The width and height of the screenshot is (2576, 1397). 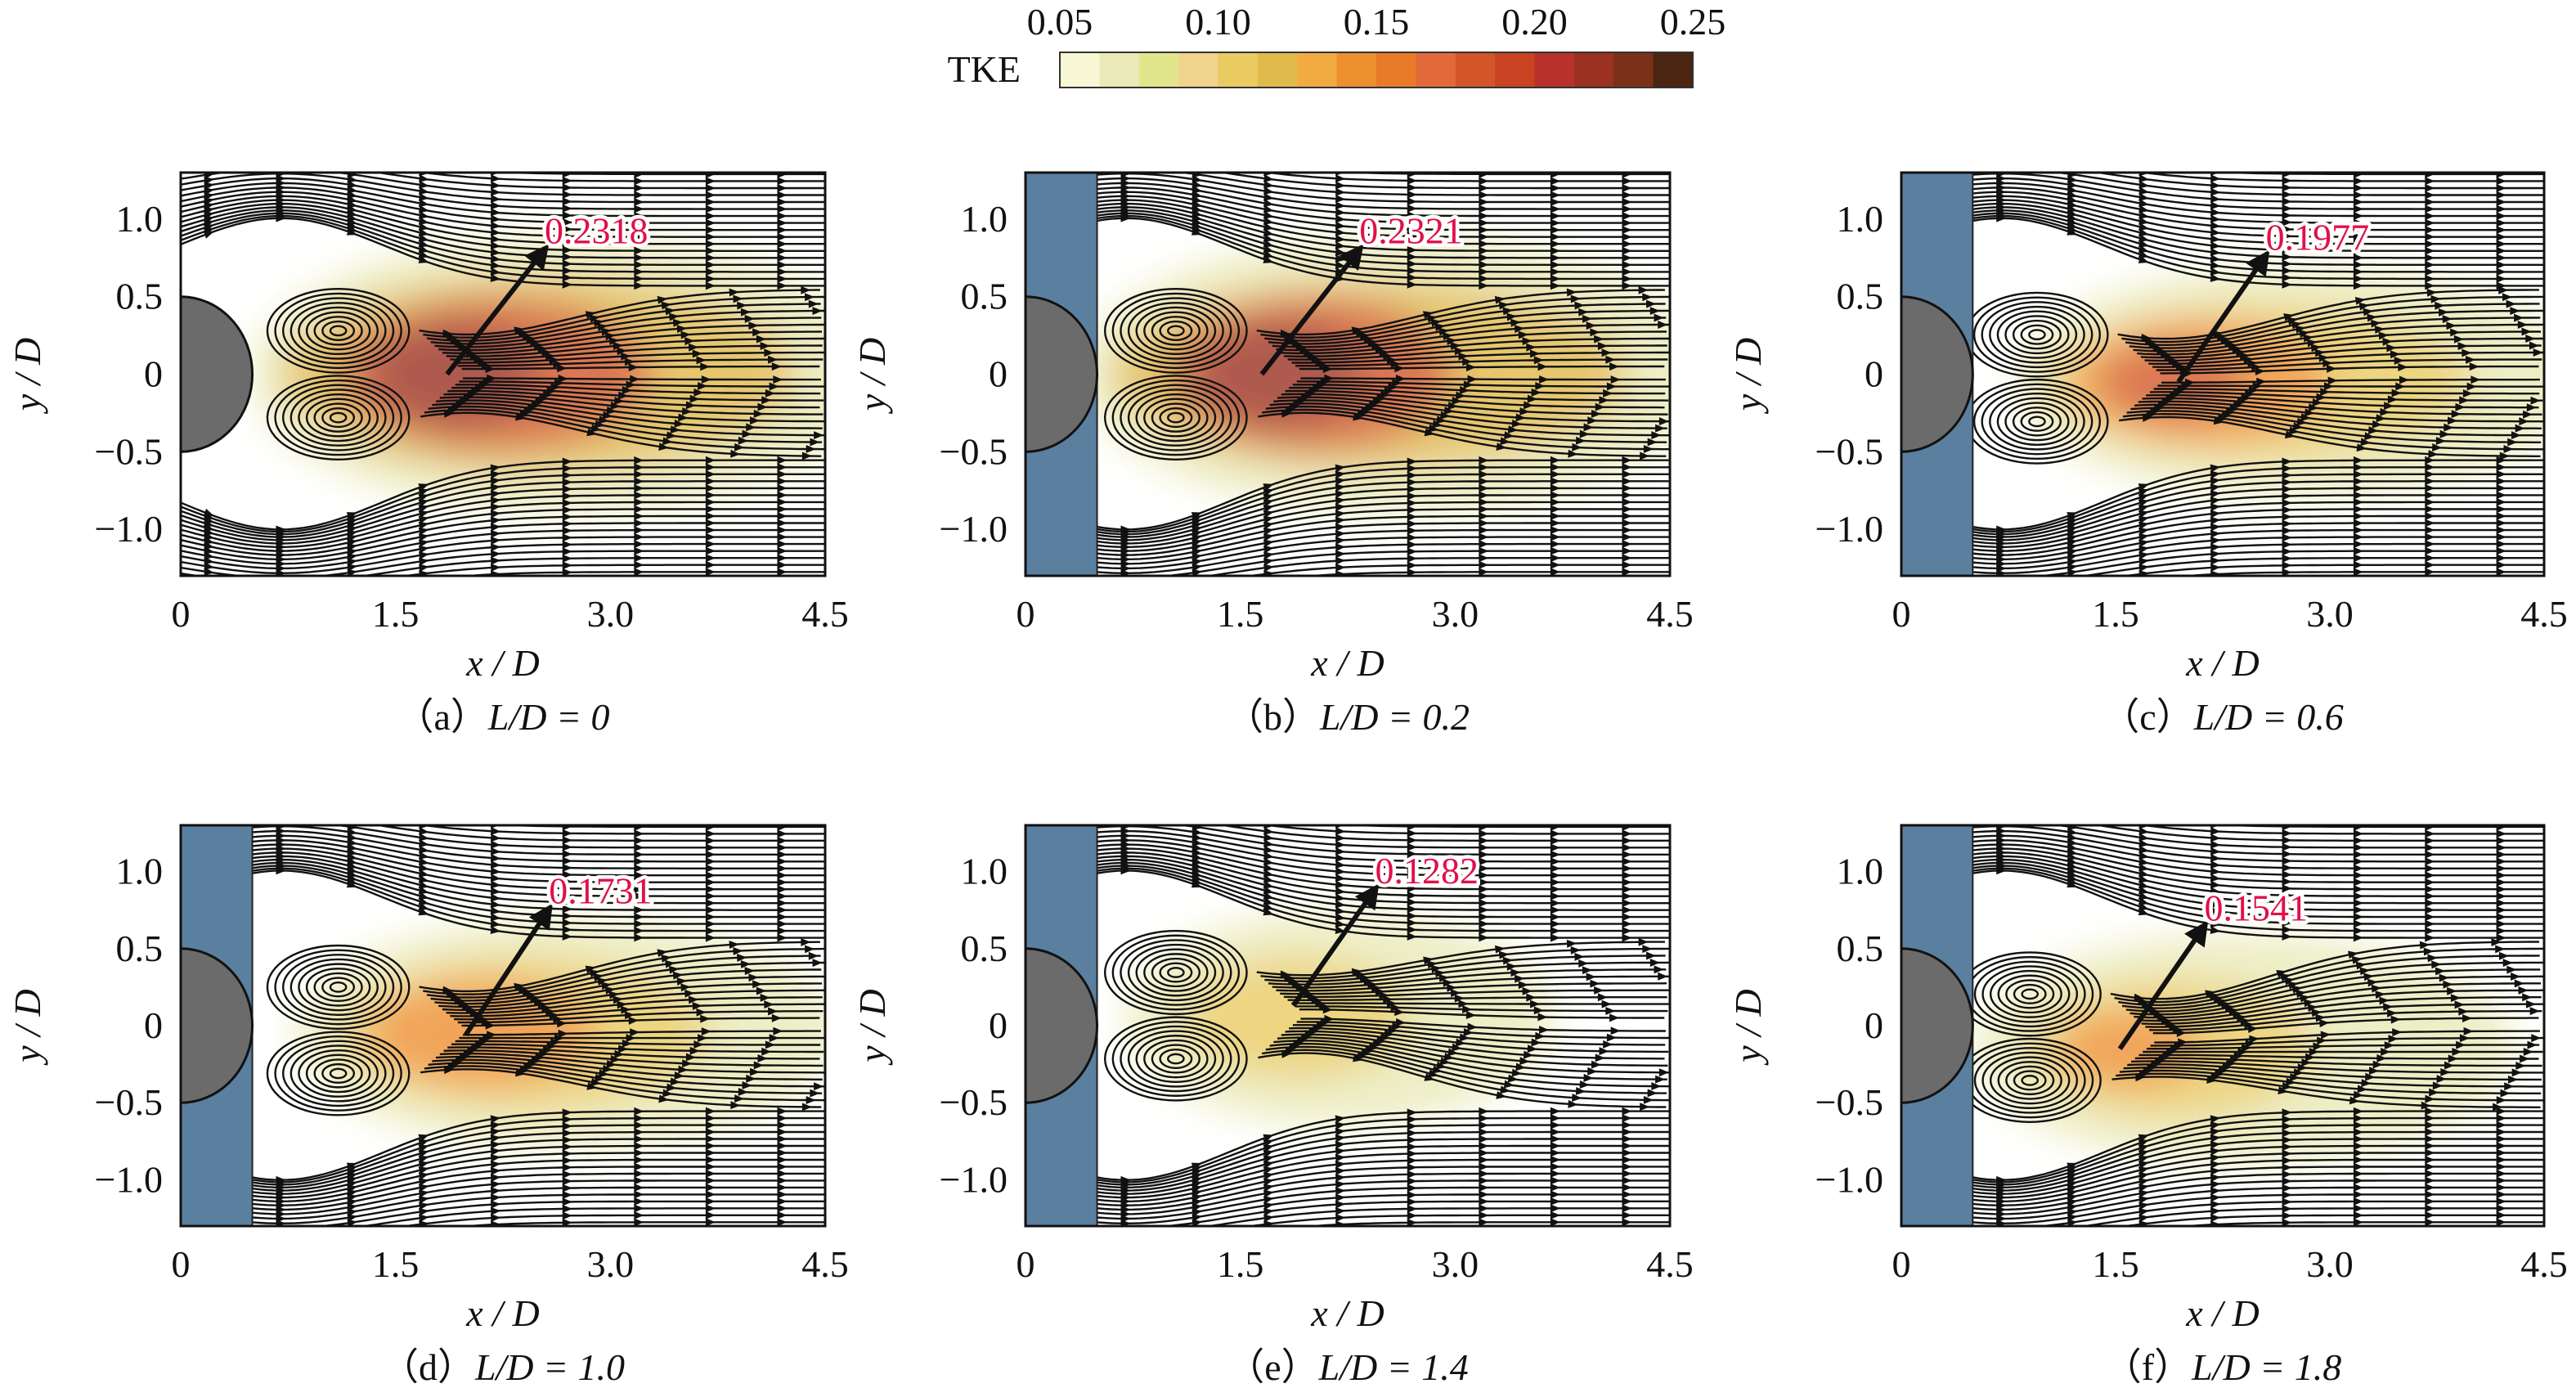 What do you see at coordinates (1348, 1026) in the screenshot?
I see `plot-frame` at bounding box center [1348, 1026].